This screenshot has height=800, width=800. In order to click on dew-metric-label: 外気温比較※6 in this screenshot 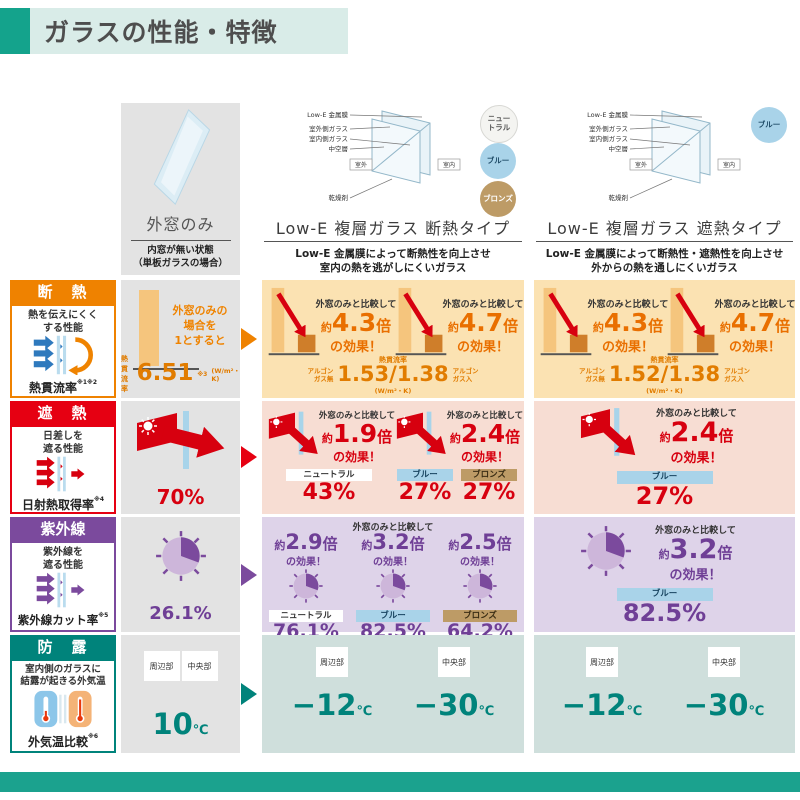, I will do `click(63, 740)`.